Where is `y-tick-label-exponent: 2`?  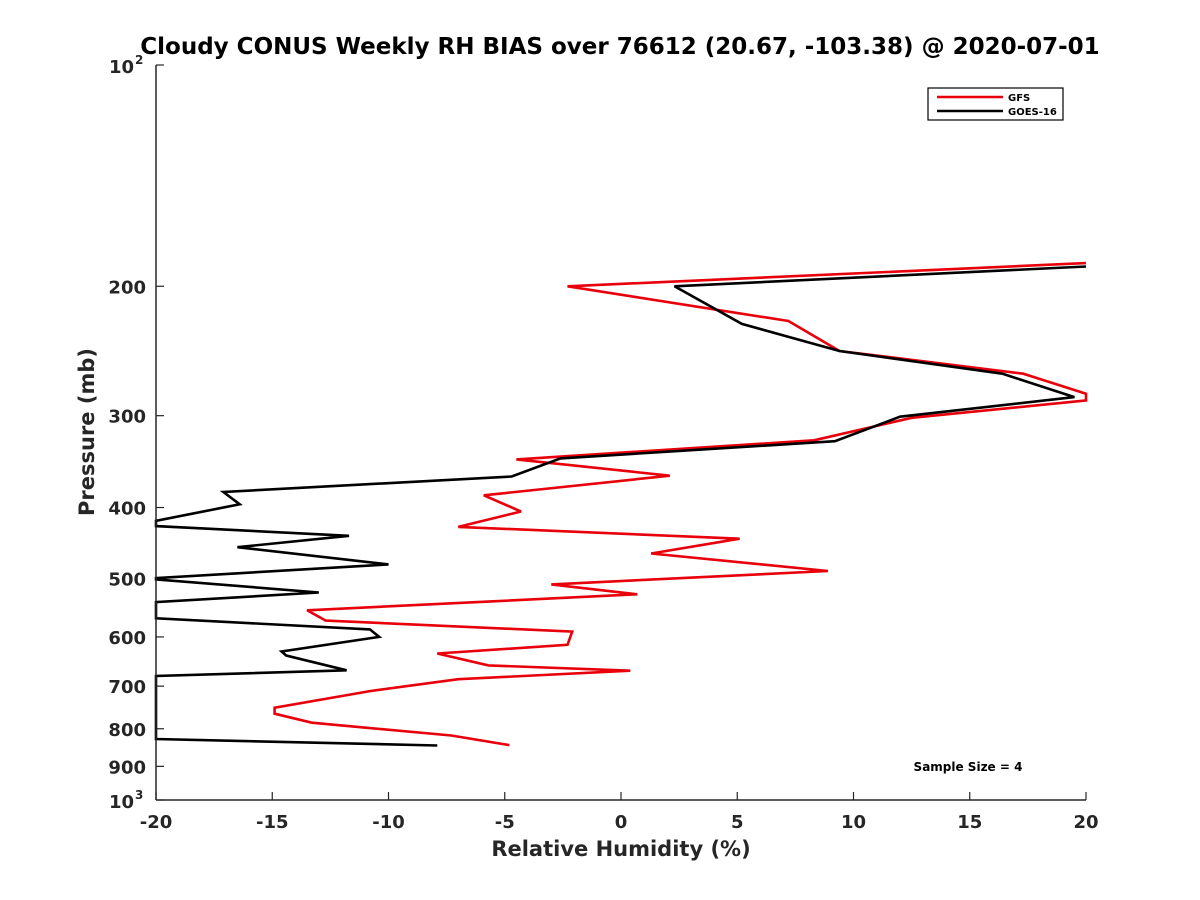
y-tick-label-exponent: 2 is located at coordinates (139, 60).